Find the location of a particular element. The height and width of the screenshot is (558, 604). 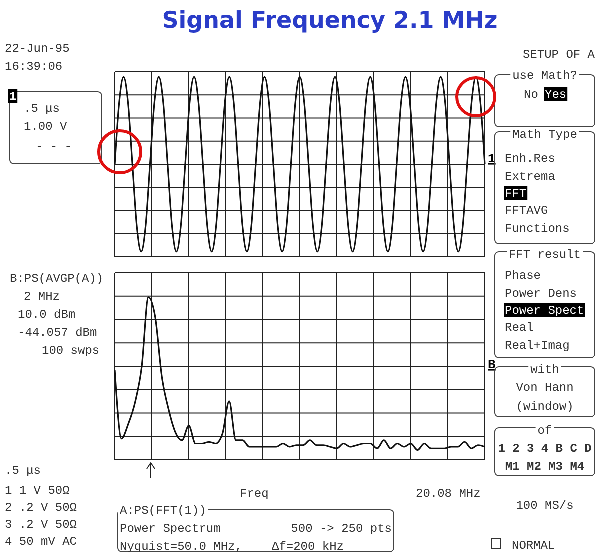

text: SETUP OF A is located at coordinates (559, 55).